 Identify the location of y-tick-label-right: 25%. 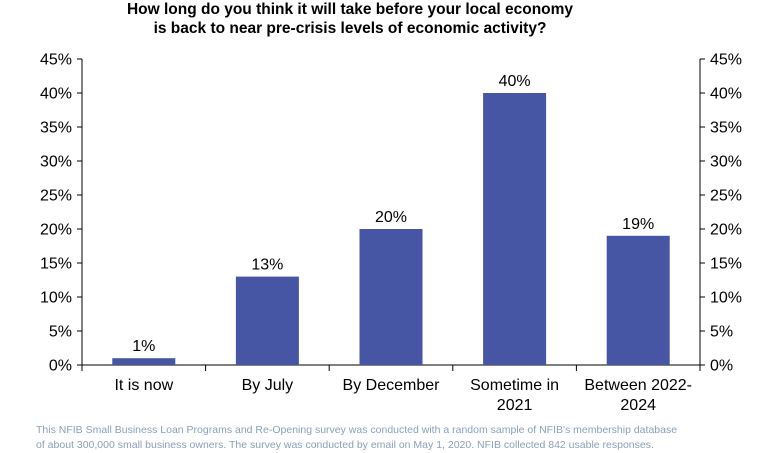
(726, 196).